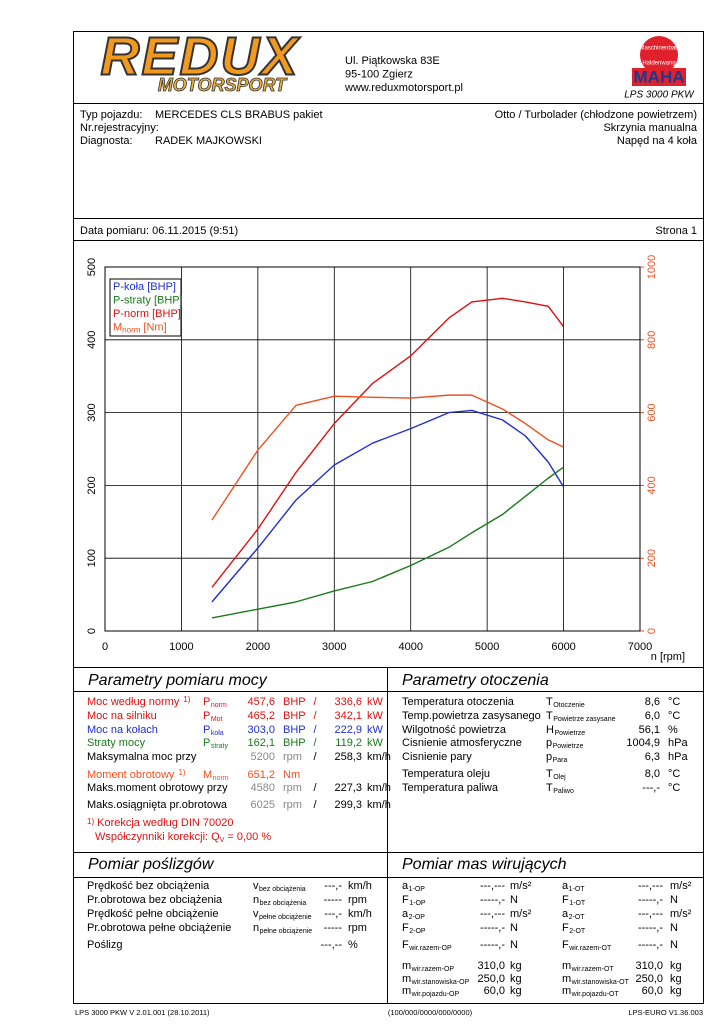 The height and width of the screenshot is (1024, 724). Describe the element at coordinates (652, 485) in the screenshot. I see `y2-tick-label: 400` at that location.